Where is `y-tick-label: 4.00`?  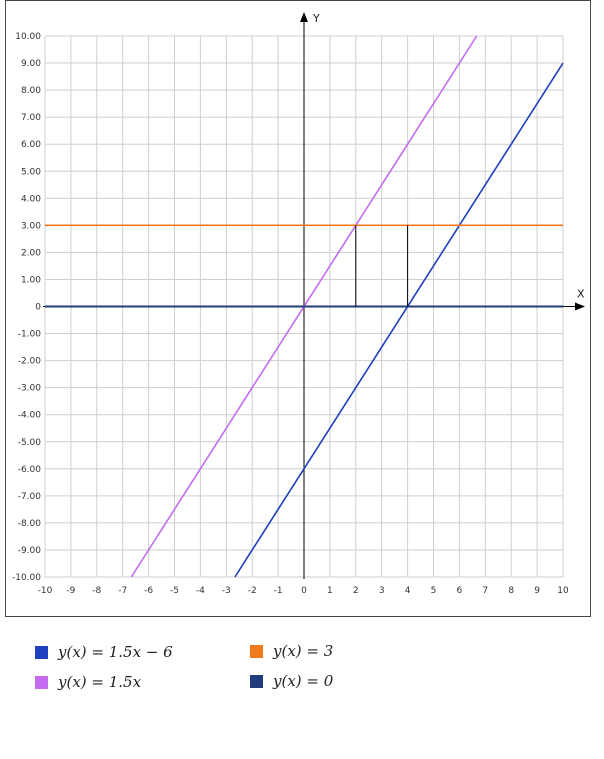
y-tick-label: 4.00 is located at coordinates (31, 199).